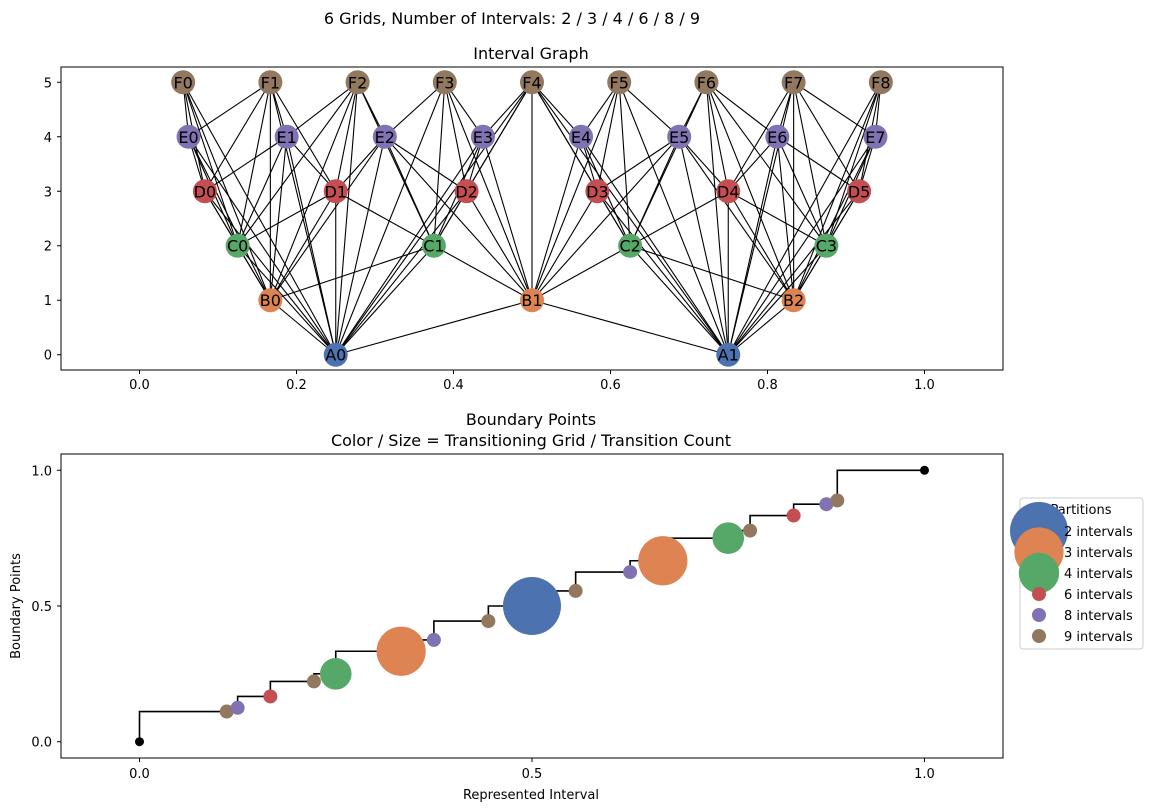 Image resolution: width=1158 pixels, height=811 pixels. I want to click on graph-edge-D4-E6, so click(752, 164).